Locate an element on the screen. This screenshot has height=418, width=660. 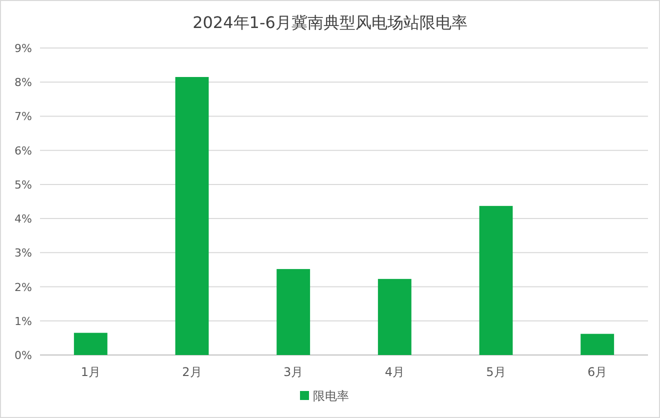
x-tick-label: 6月 is located at coordinates (598, 372).